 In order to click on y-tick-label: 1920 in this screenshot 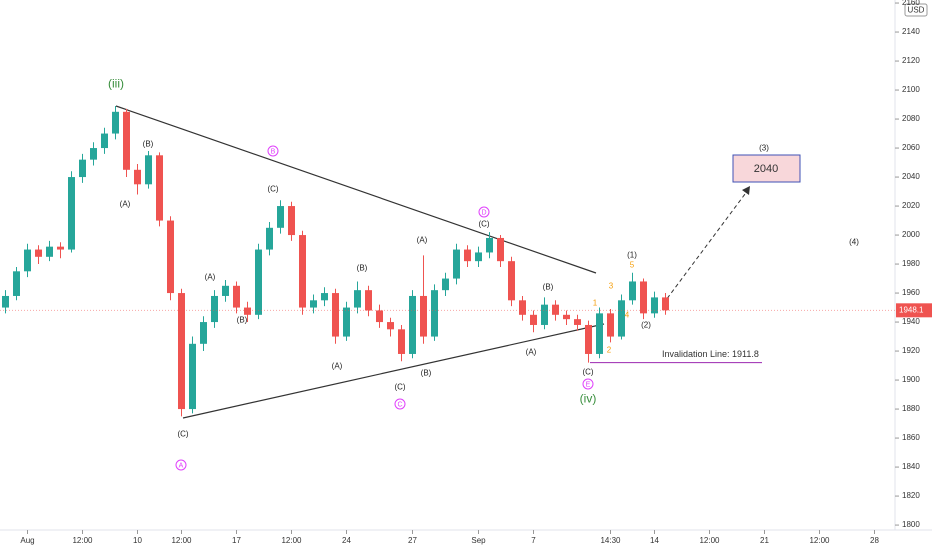, I will do `click(911, 350)`.